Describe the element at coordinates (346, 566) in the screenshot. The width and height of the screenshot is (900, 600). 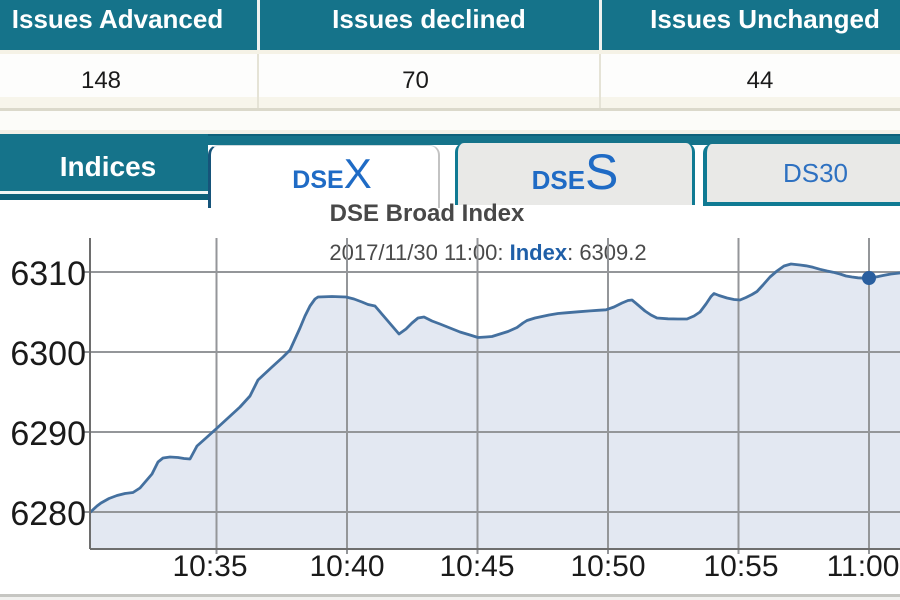
I see `svg-text: 10:40` at that location.